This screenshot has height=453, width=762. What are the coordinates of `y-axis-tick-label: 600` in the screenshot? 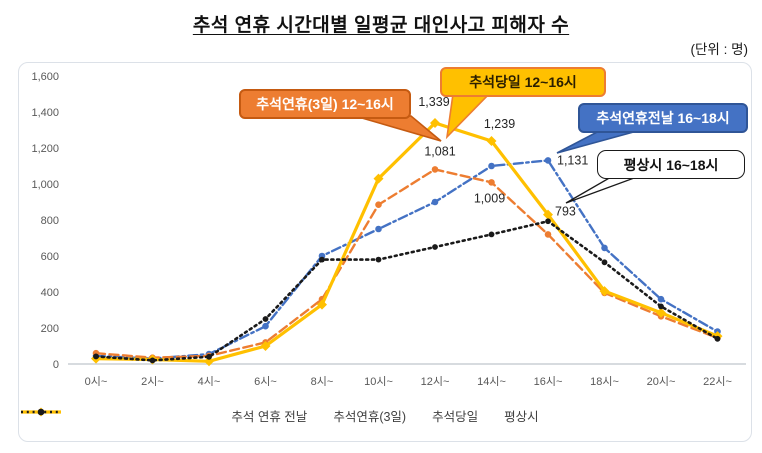 It's located at (50, 257).